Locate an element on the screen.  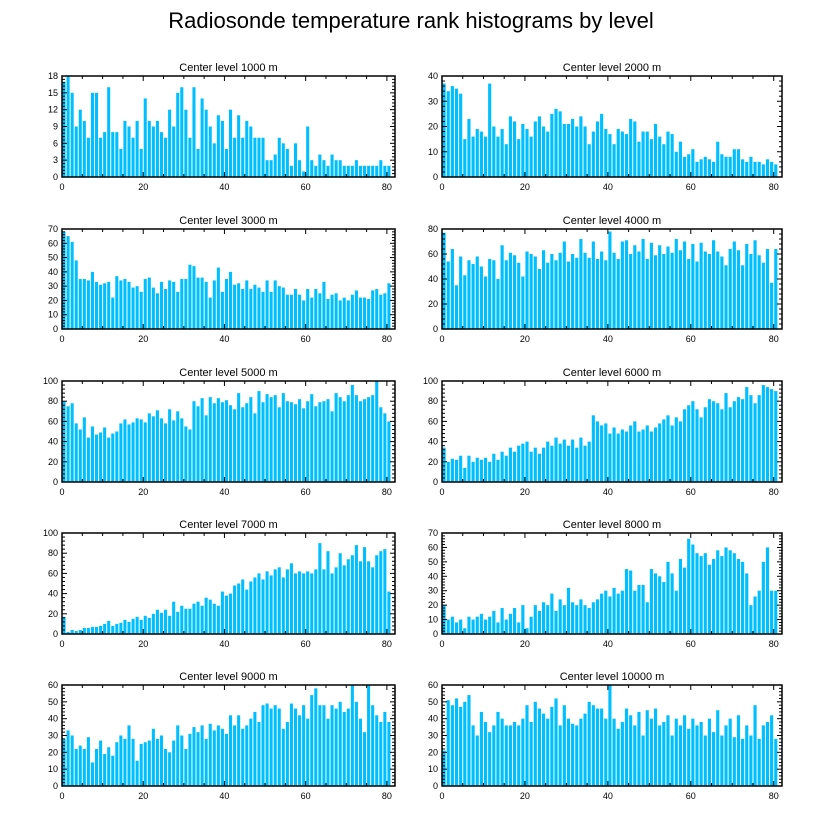
y-tick-label: 12 is located at coordinates (53, 110).